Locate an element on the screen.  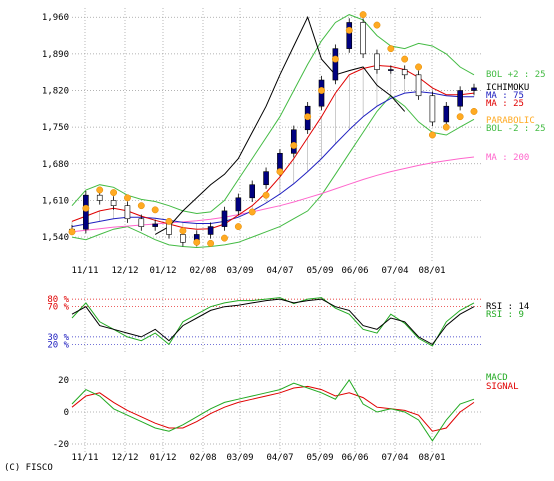
x-tick-label: 12/12 is located at coordinates (124, 271).